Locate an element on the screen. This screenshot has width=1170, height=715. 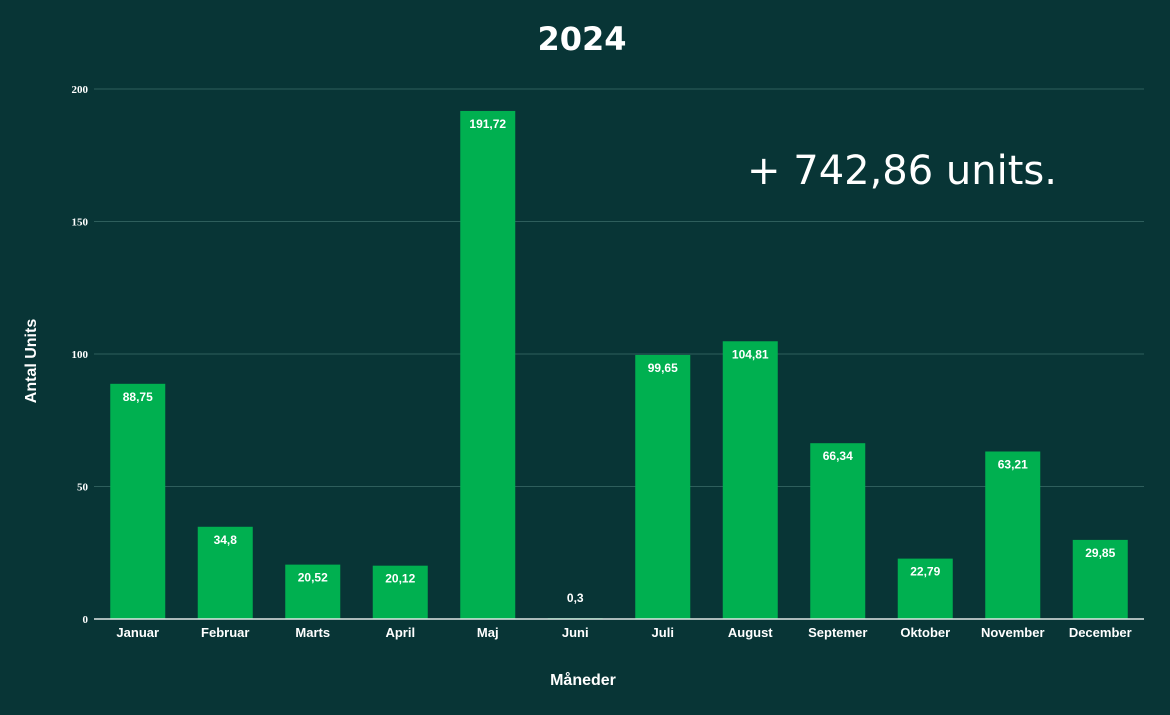
x-tick-label: December is located at coordinates (1100, 632).